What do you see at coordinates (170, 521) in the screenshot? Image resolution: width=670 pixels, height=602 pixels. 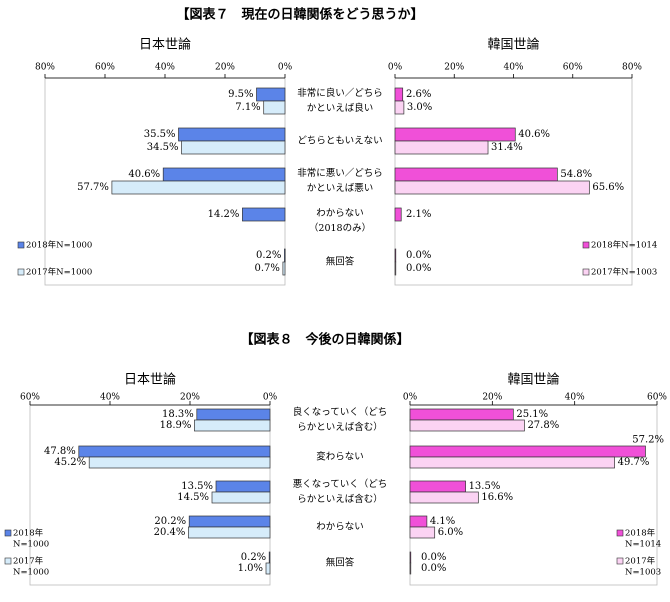 I see `value-label: 20.2%` at bounding box center [170, 521].